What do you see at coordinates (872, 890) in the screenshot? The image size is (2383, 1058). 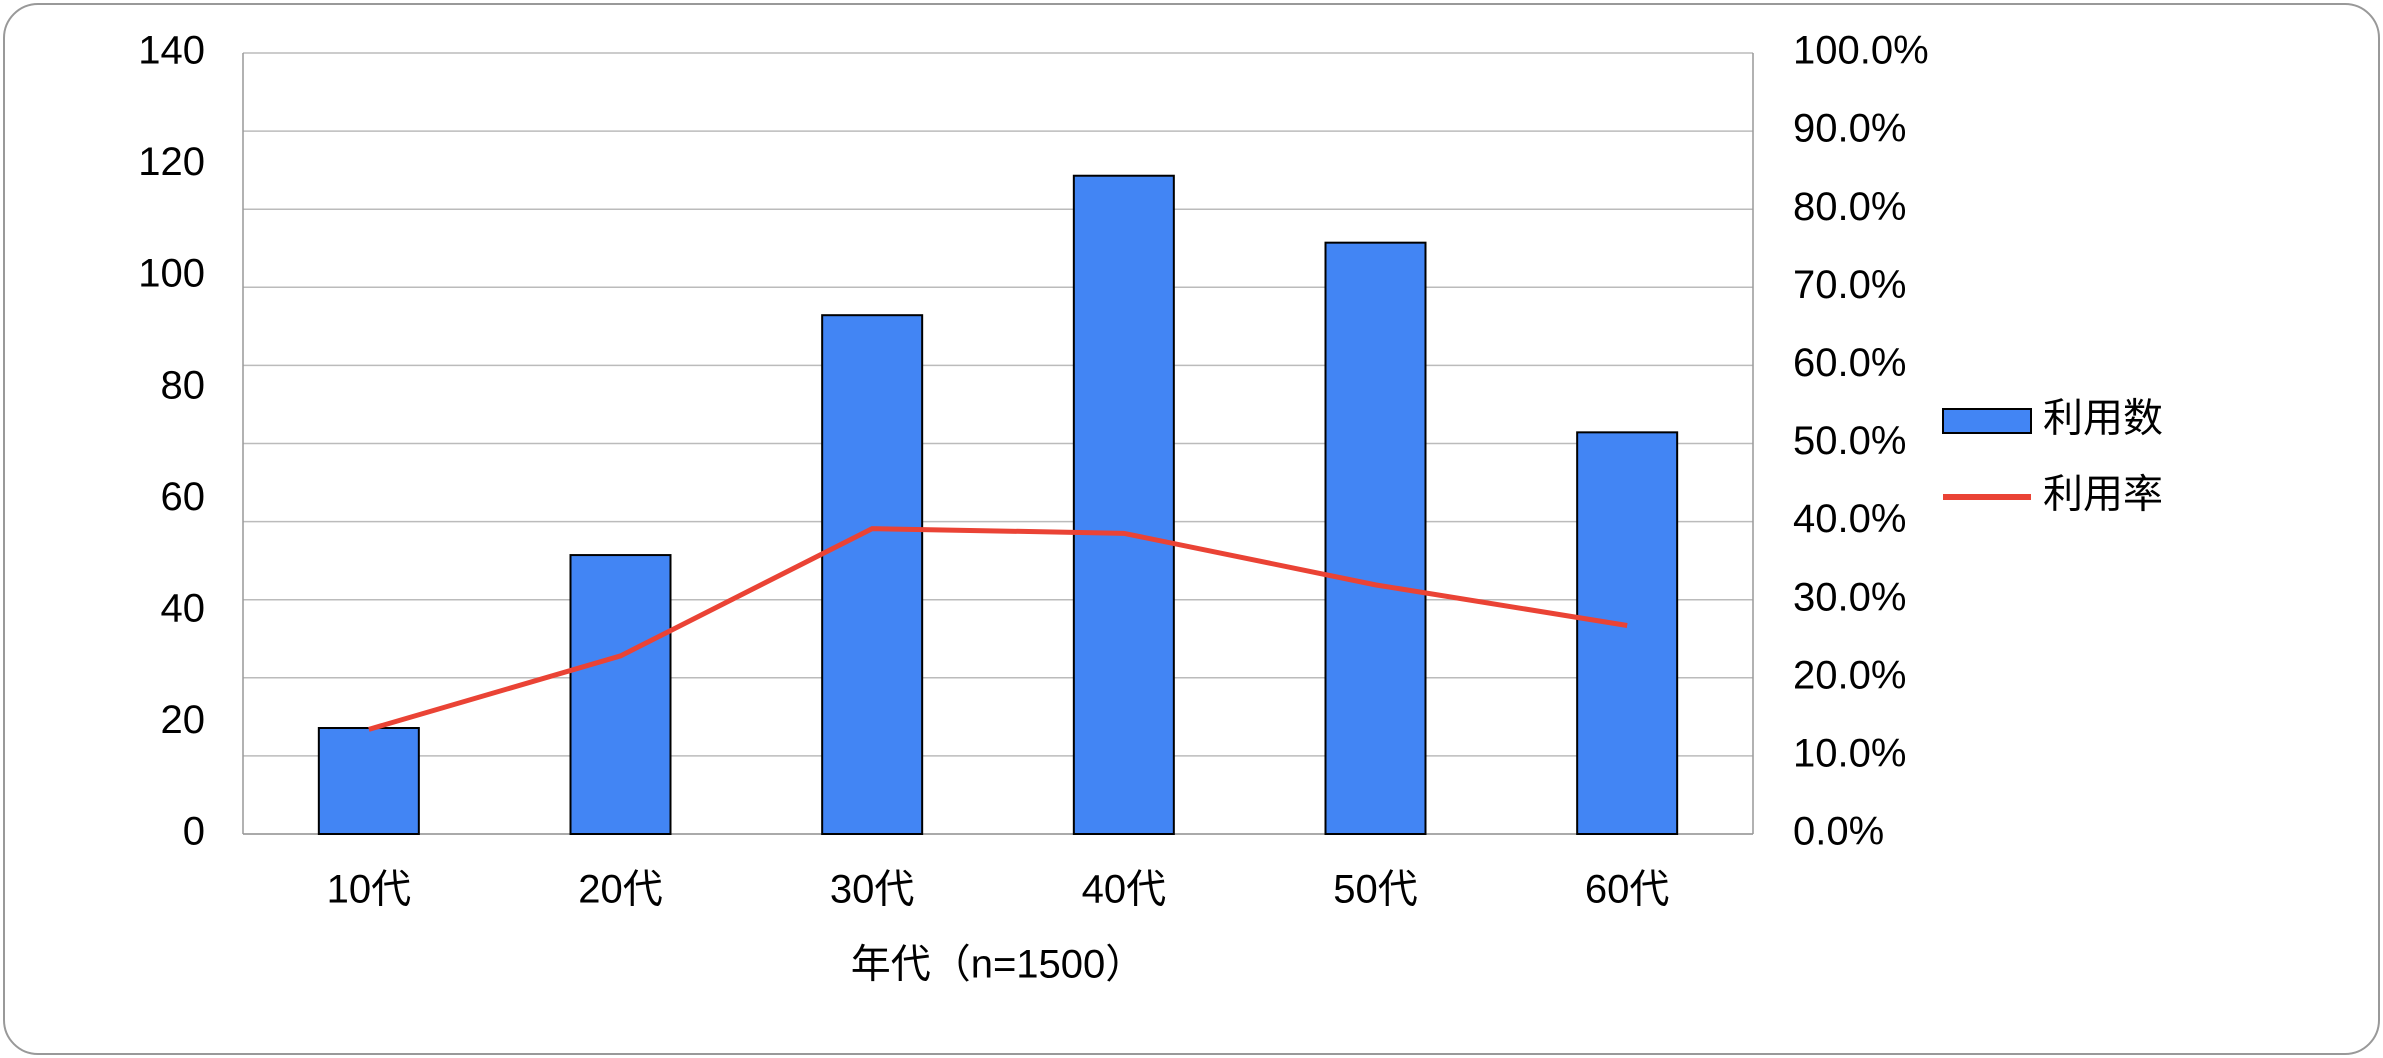 I see `x-tick-label: 30代` at bounding box center [872, 890].